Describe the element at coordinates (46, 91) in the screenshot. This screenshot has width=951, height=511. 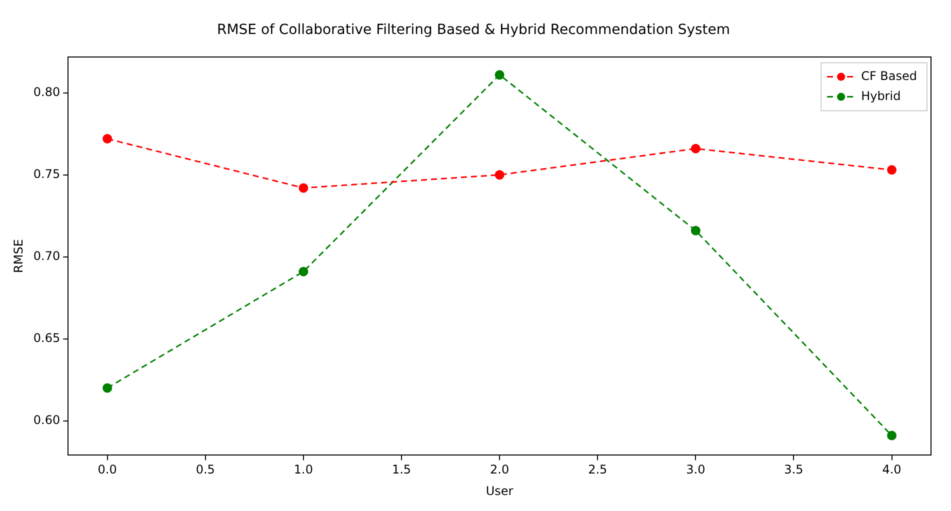
I see `y-tick-label: 0.80` at that location.